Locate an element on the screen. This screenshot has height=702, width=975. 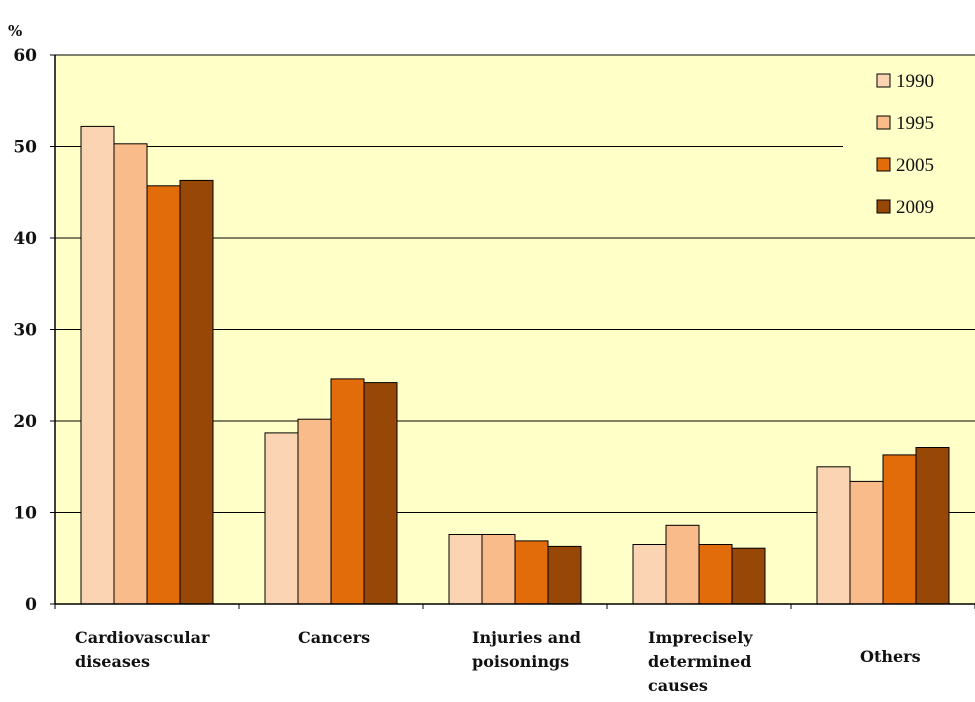
y-tick-labels: 0 10 20 30 40 50 60 is located at coordinates (25, 330).